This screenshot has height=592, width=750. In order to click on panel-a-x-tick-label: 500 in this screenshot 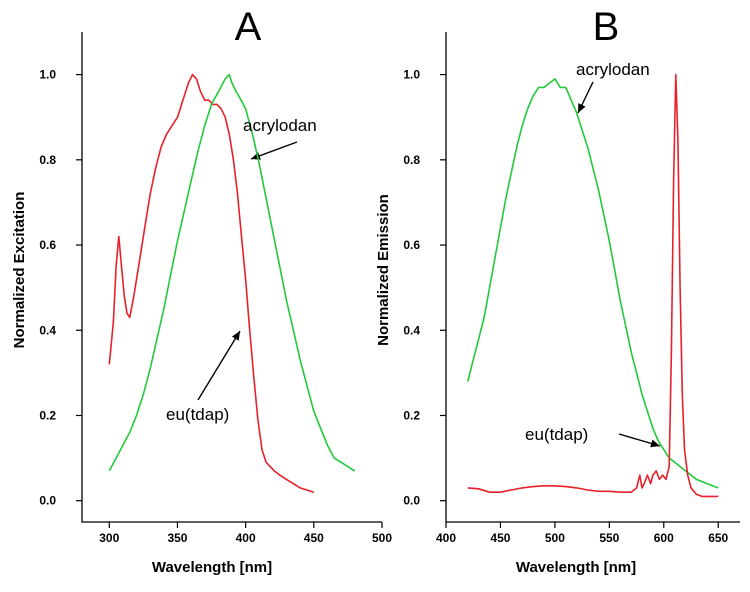, I will do `click(382, 538)`.